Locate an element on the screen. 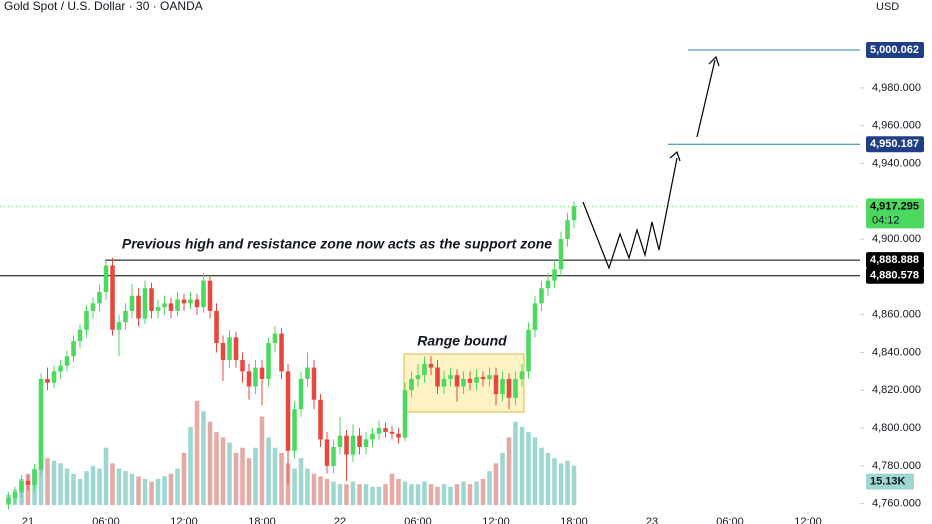 The width and height of the screenshot is (932, 524). price-label: 4,888.888 is located at coordinates (894, 260).